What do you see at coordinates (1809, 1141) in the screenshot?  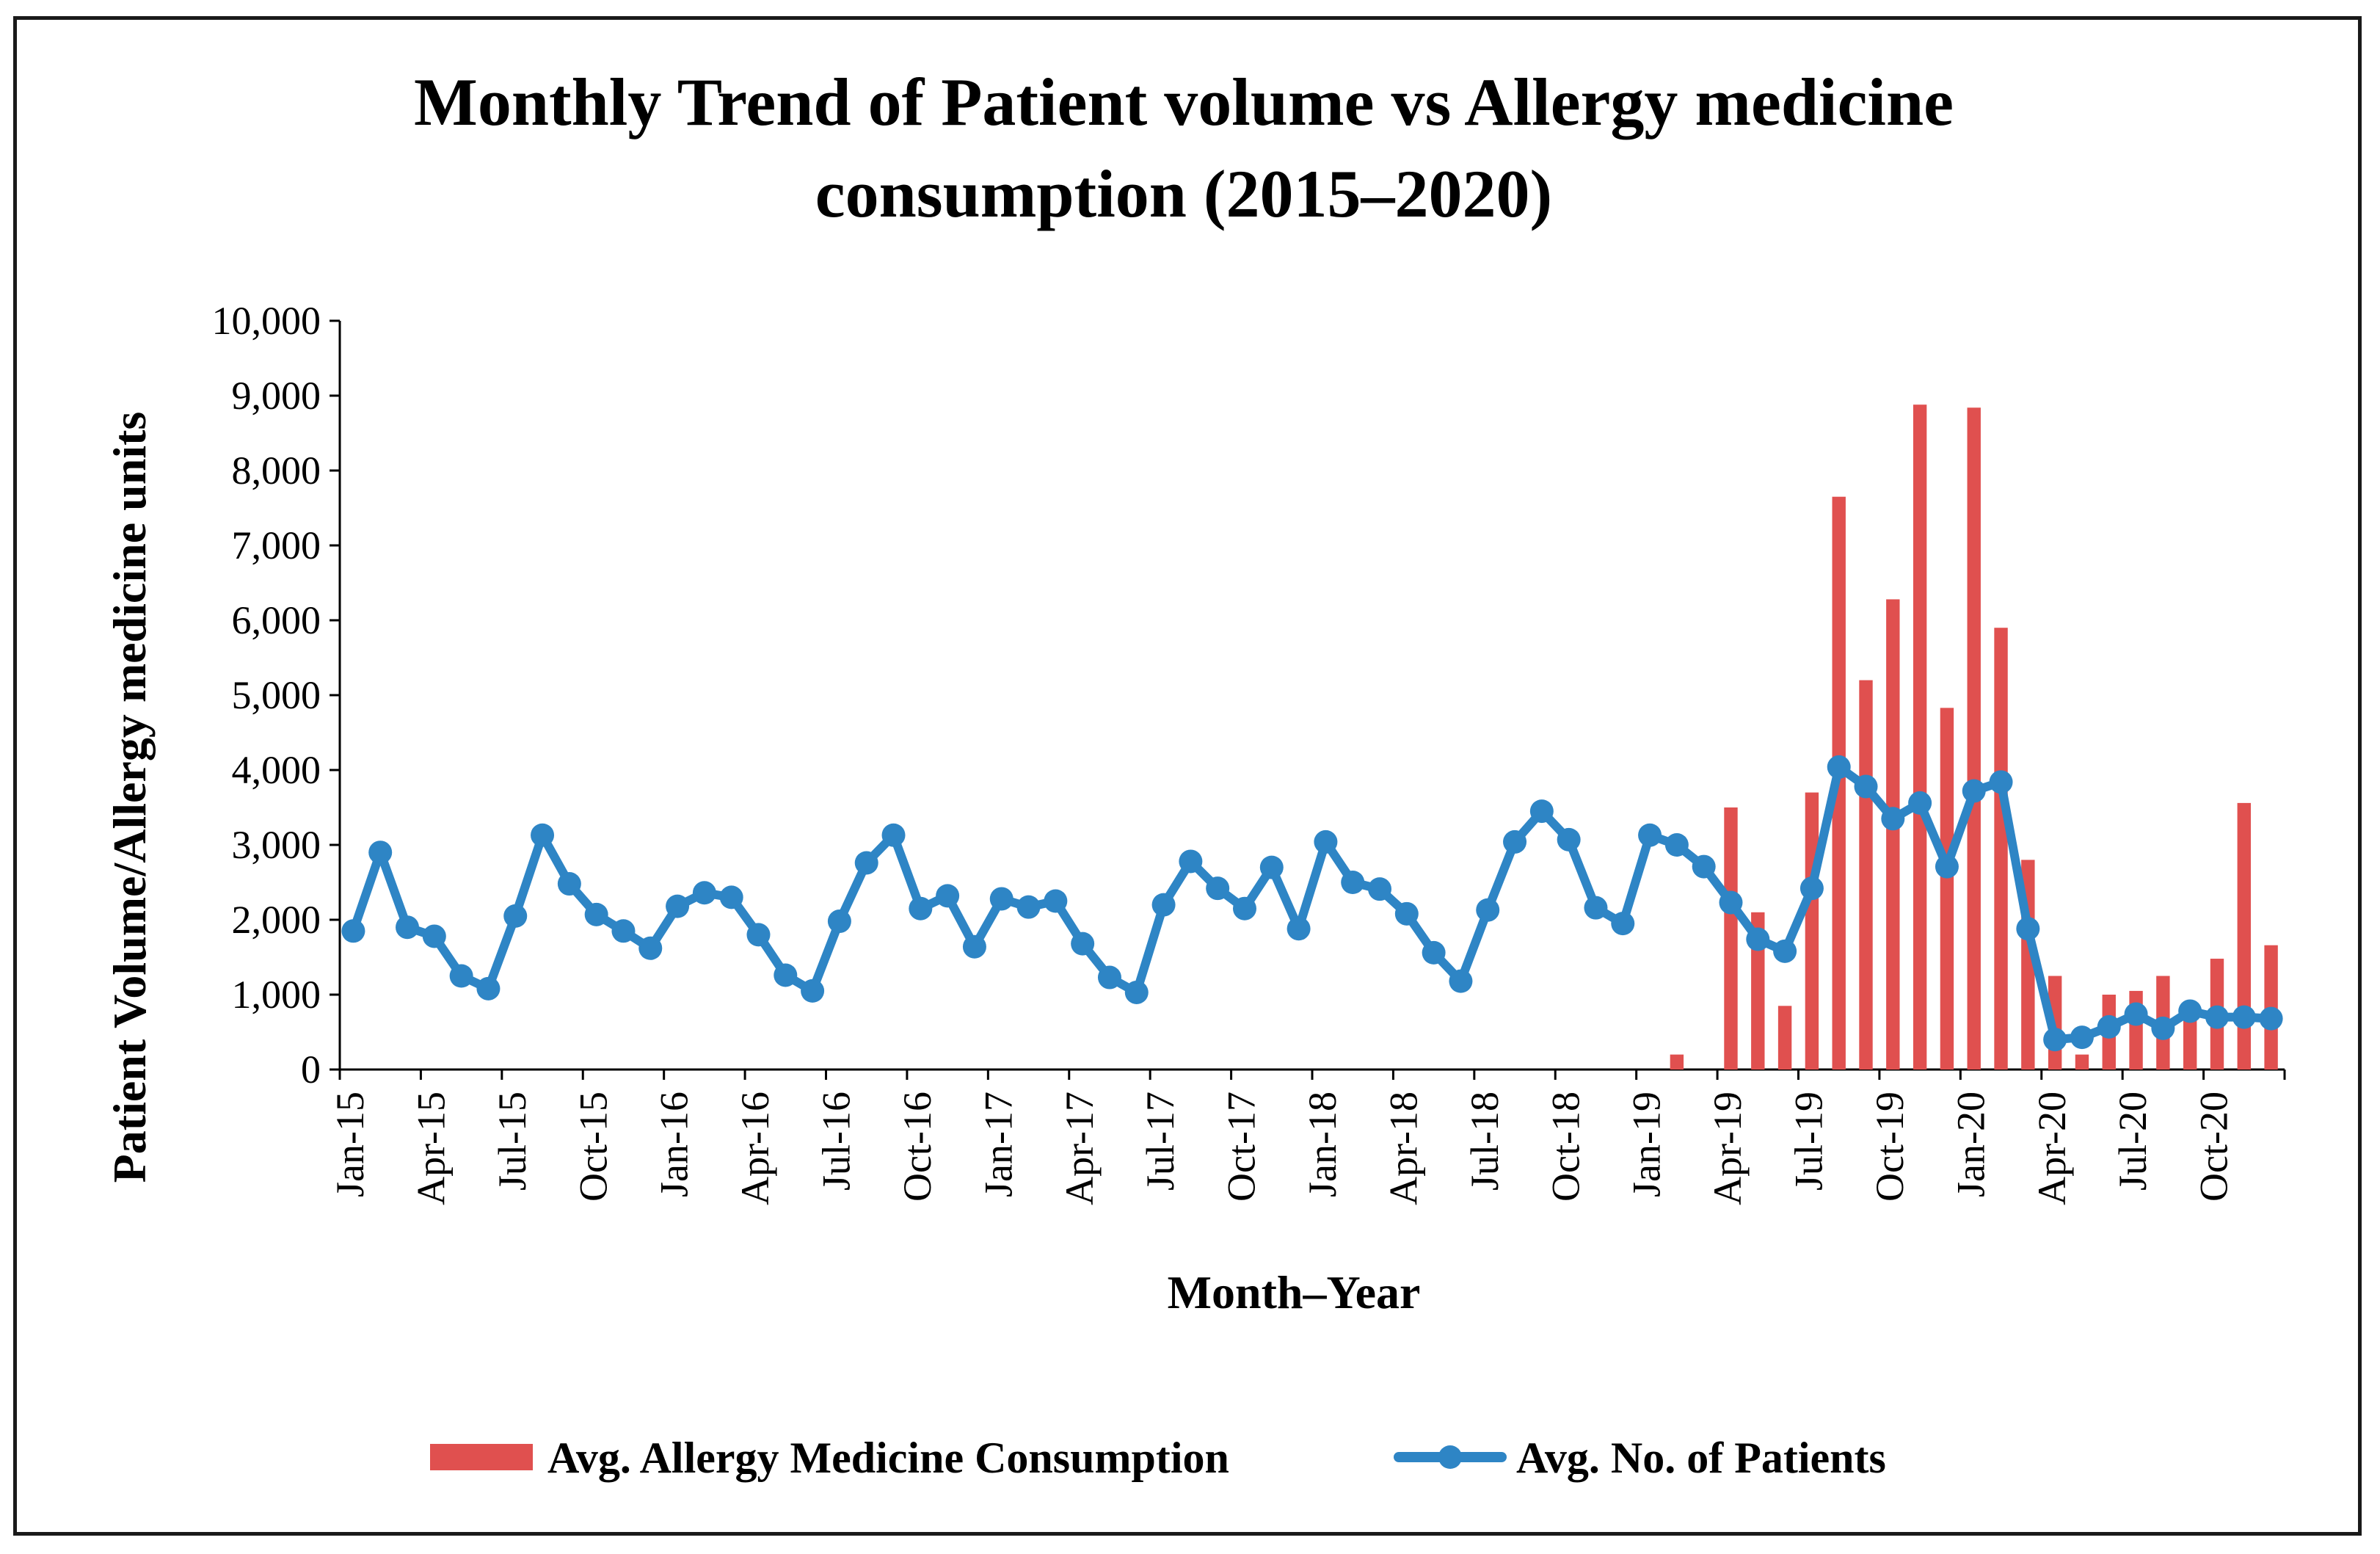 I see `x-tick-label: Jul-19` at bounding box center [1809, 1141].